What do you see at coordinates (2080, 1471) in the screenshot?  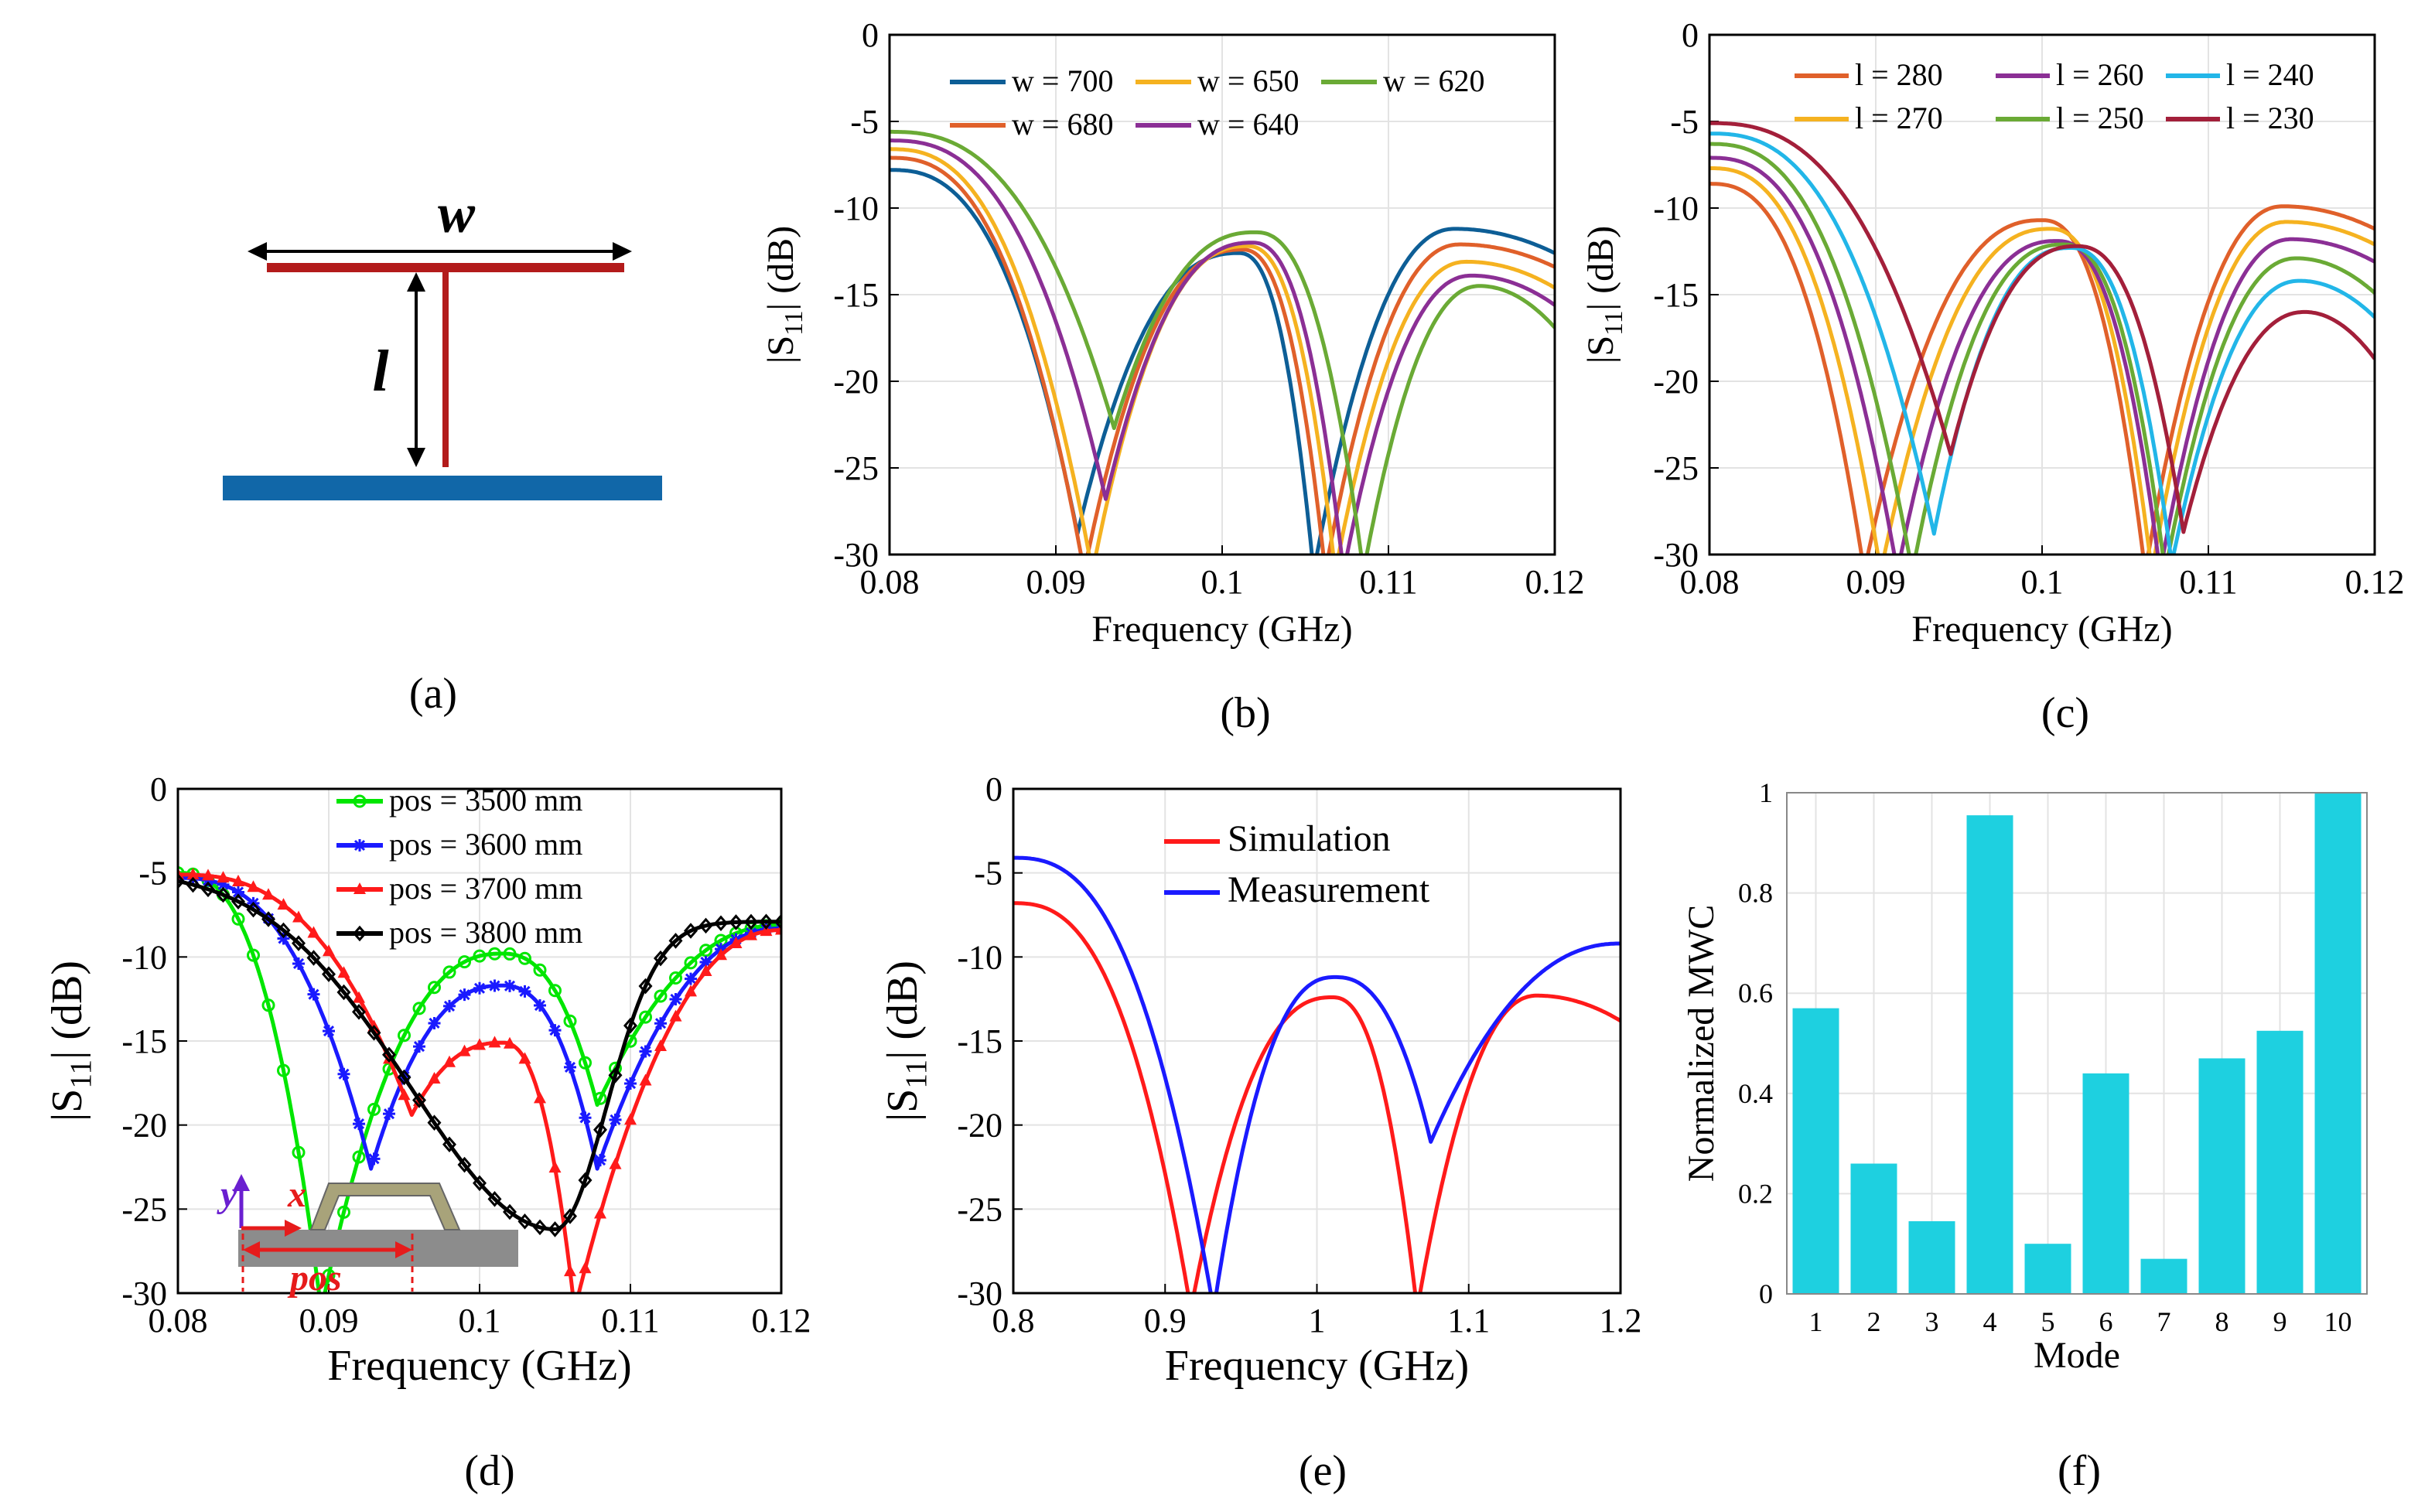 I see `caption-f: (f)` at bounding box center [2080, 1471].